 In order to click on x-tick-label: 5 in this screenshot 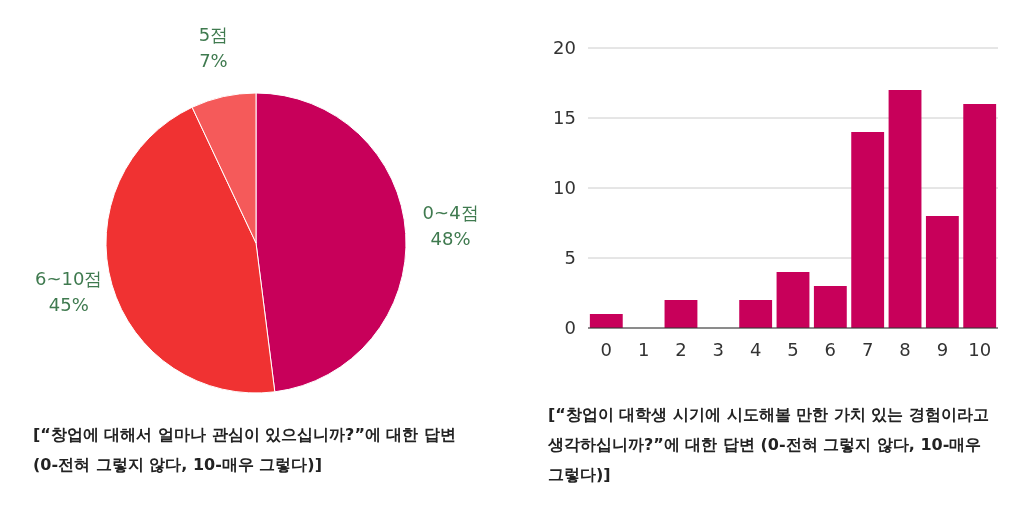, I will do `click(793, 349)`.